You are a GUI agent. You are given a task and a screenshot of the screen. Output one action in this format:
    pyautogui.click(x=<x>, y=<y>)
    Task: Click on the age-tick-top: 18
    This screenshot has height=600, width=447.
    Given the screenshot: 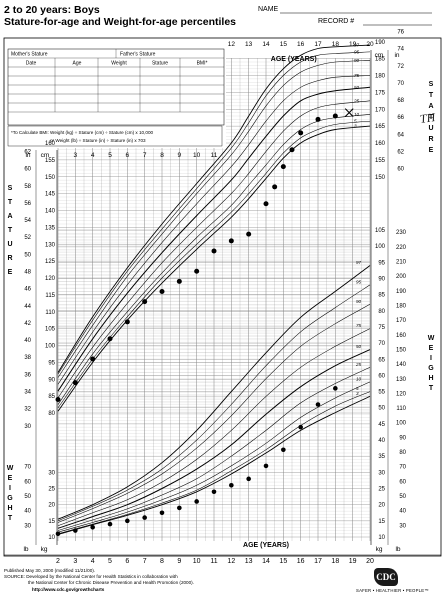 What is the action you would take?
    pyautogui.click(x=336, y=44)
    